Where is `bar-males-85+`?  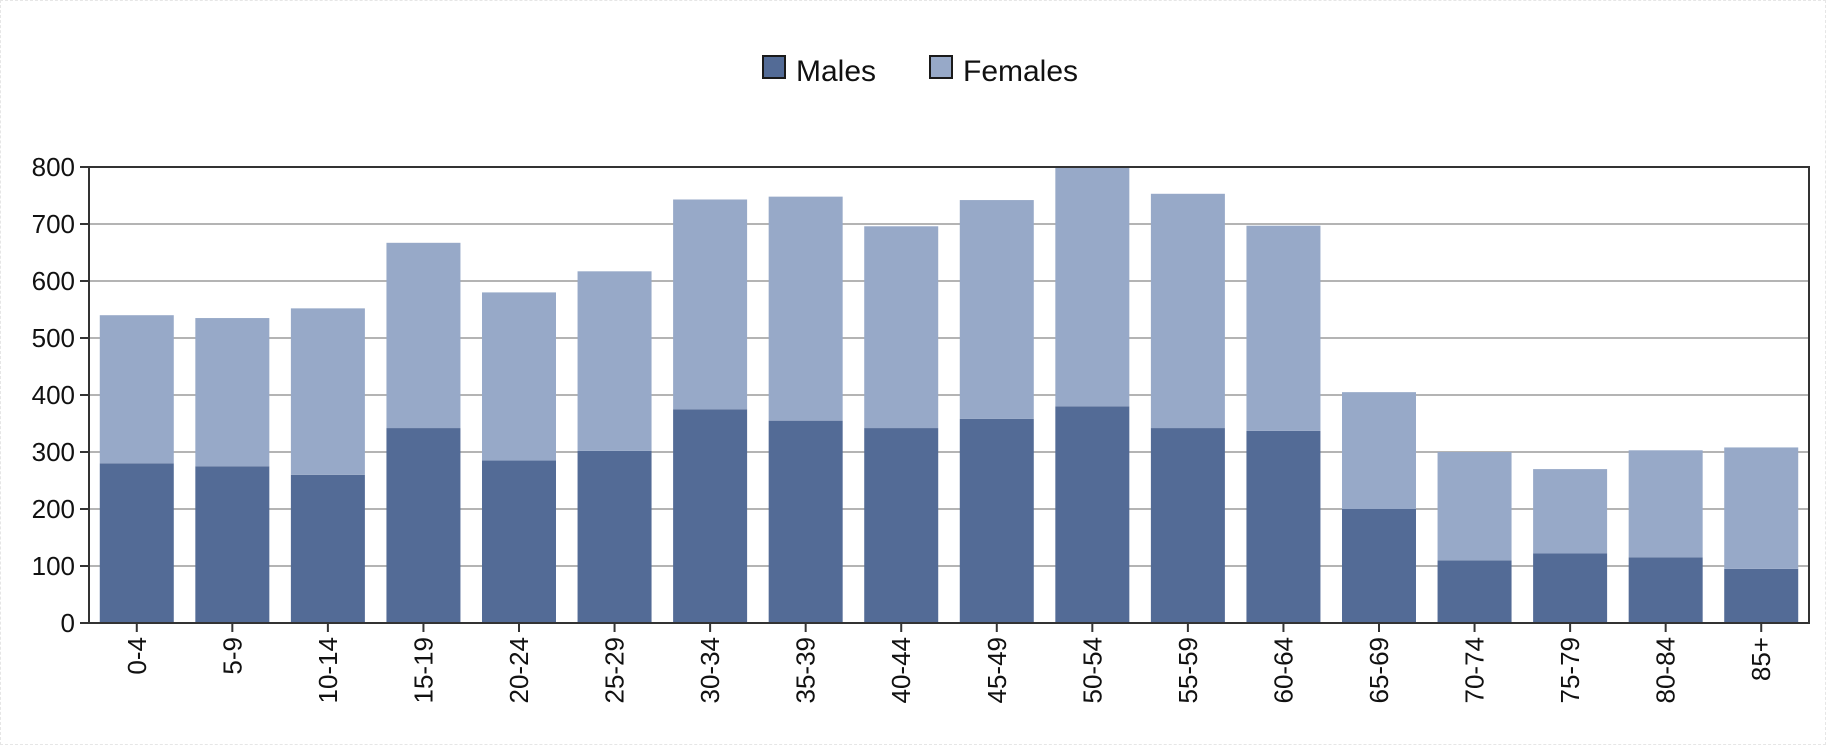
bar-males-85+ is located at coordinates (1761, 595).